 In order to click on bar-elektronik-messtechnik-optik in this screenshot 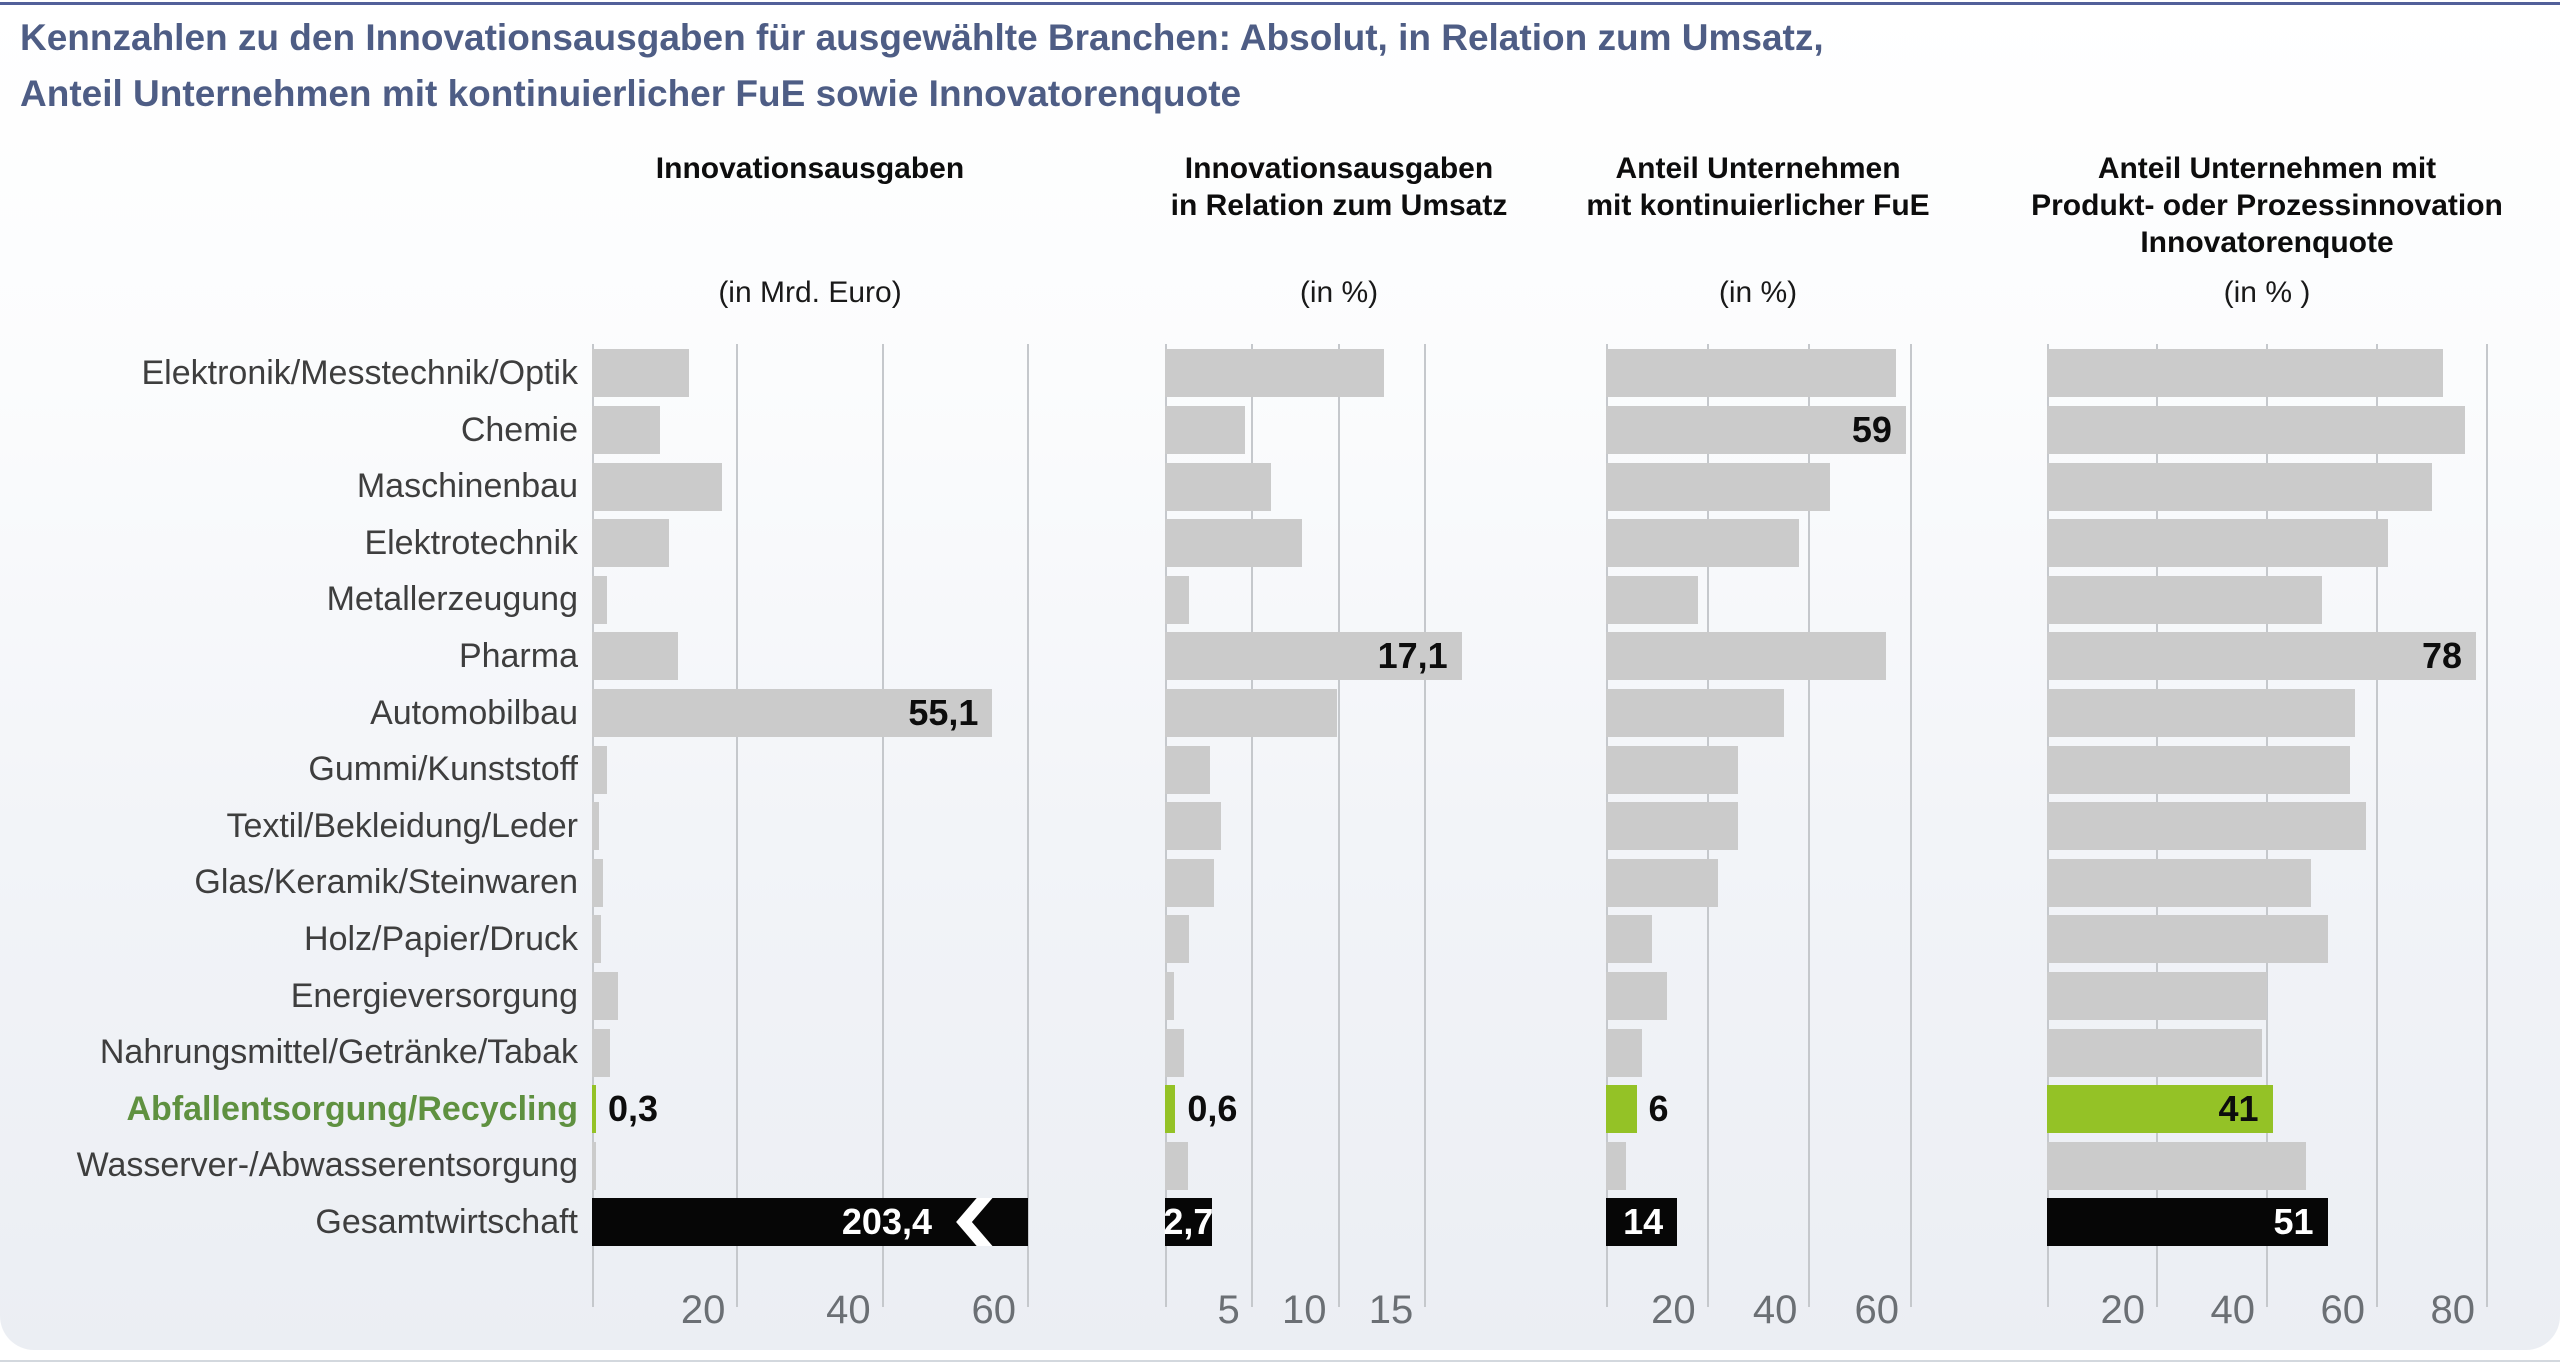, I will do `click(1274, 373)`.